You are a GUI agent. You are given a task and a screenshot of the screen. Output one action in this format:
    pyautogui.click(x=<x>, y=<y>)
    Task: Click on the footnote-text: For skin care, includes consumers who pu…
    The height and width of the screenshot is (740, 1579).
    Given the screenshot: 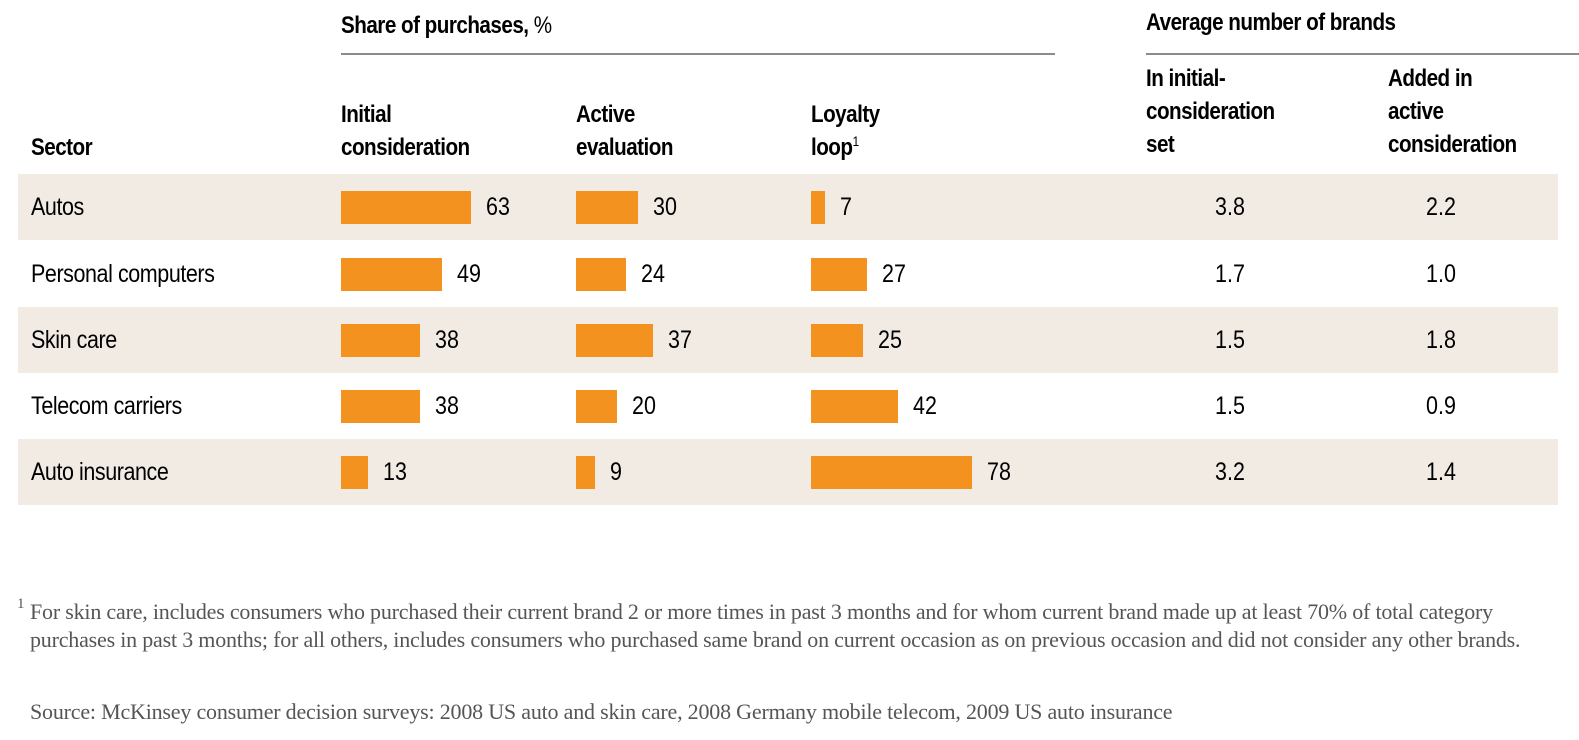 What is the action you would take?
    pyautogui.click(x=775, y=625)
    